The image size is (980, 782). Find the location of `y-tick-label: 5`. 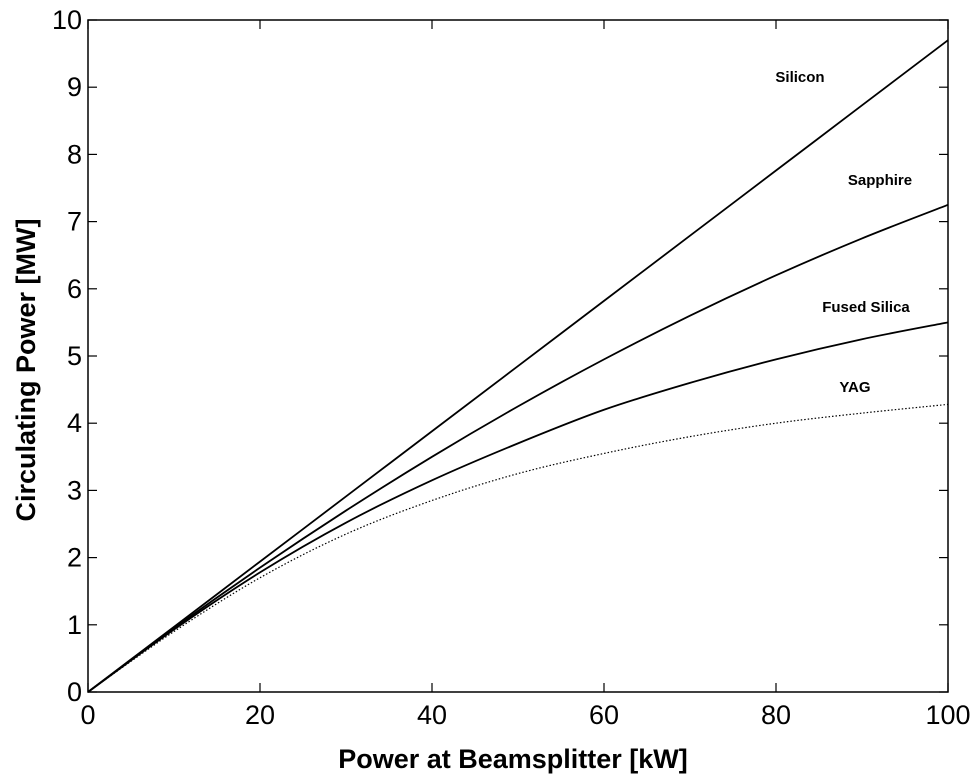

y-tick-label: 5 is located at coordinates (74, 356).